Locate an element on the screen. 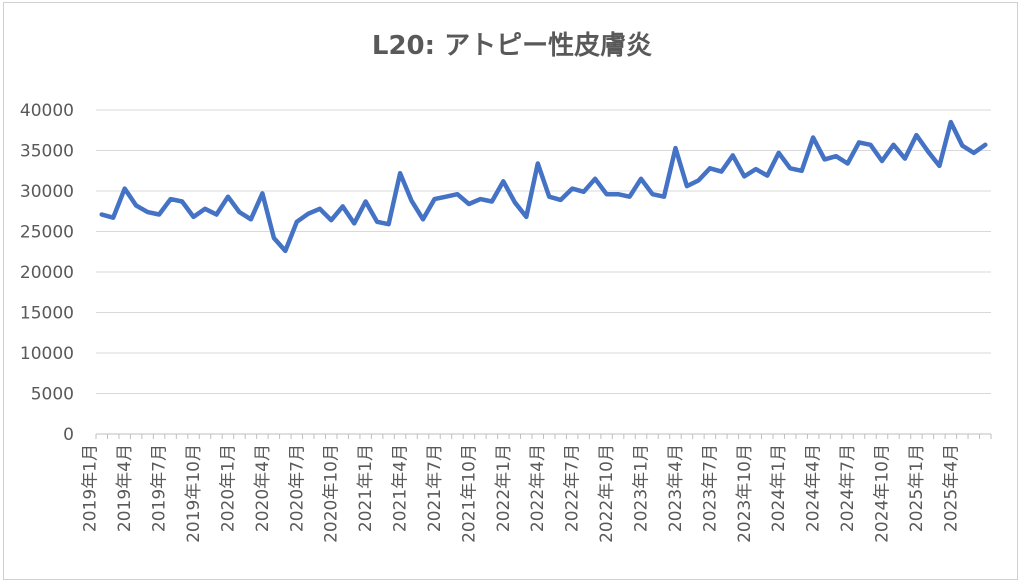 The image size is (1024, 585). x-tick-label: 2019年7月 is located at coordinates (160, 488).